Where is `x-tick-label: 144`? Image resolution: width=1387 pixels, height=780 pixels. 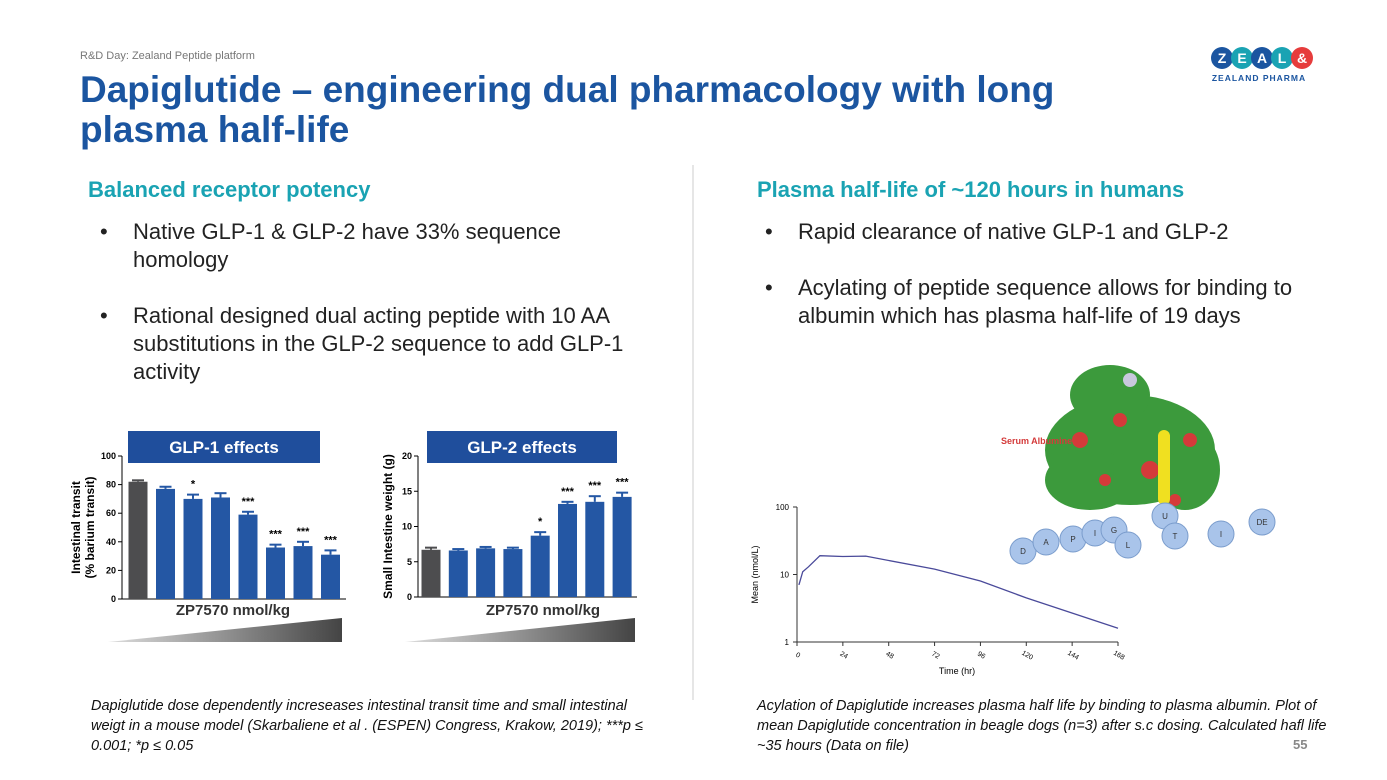
x-tick-label: 144 is located at coordinates (1073, 656).